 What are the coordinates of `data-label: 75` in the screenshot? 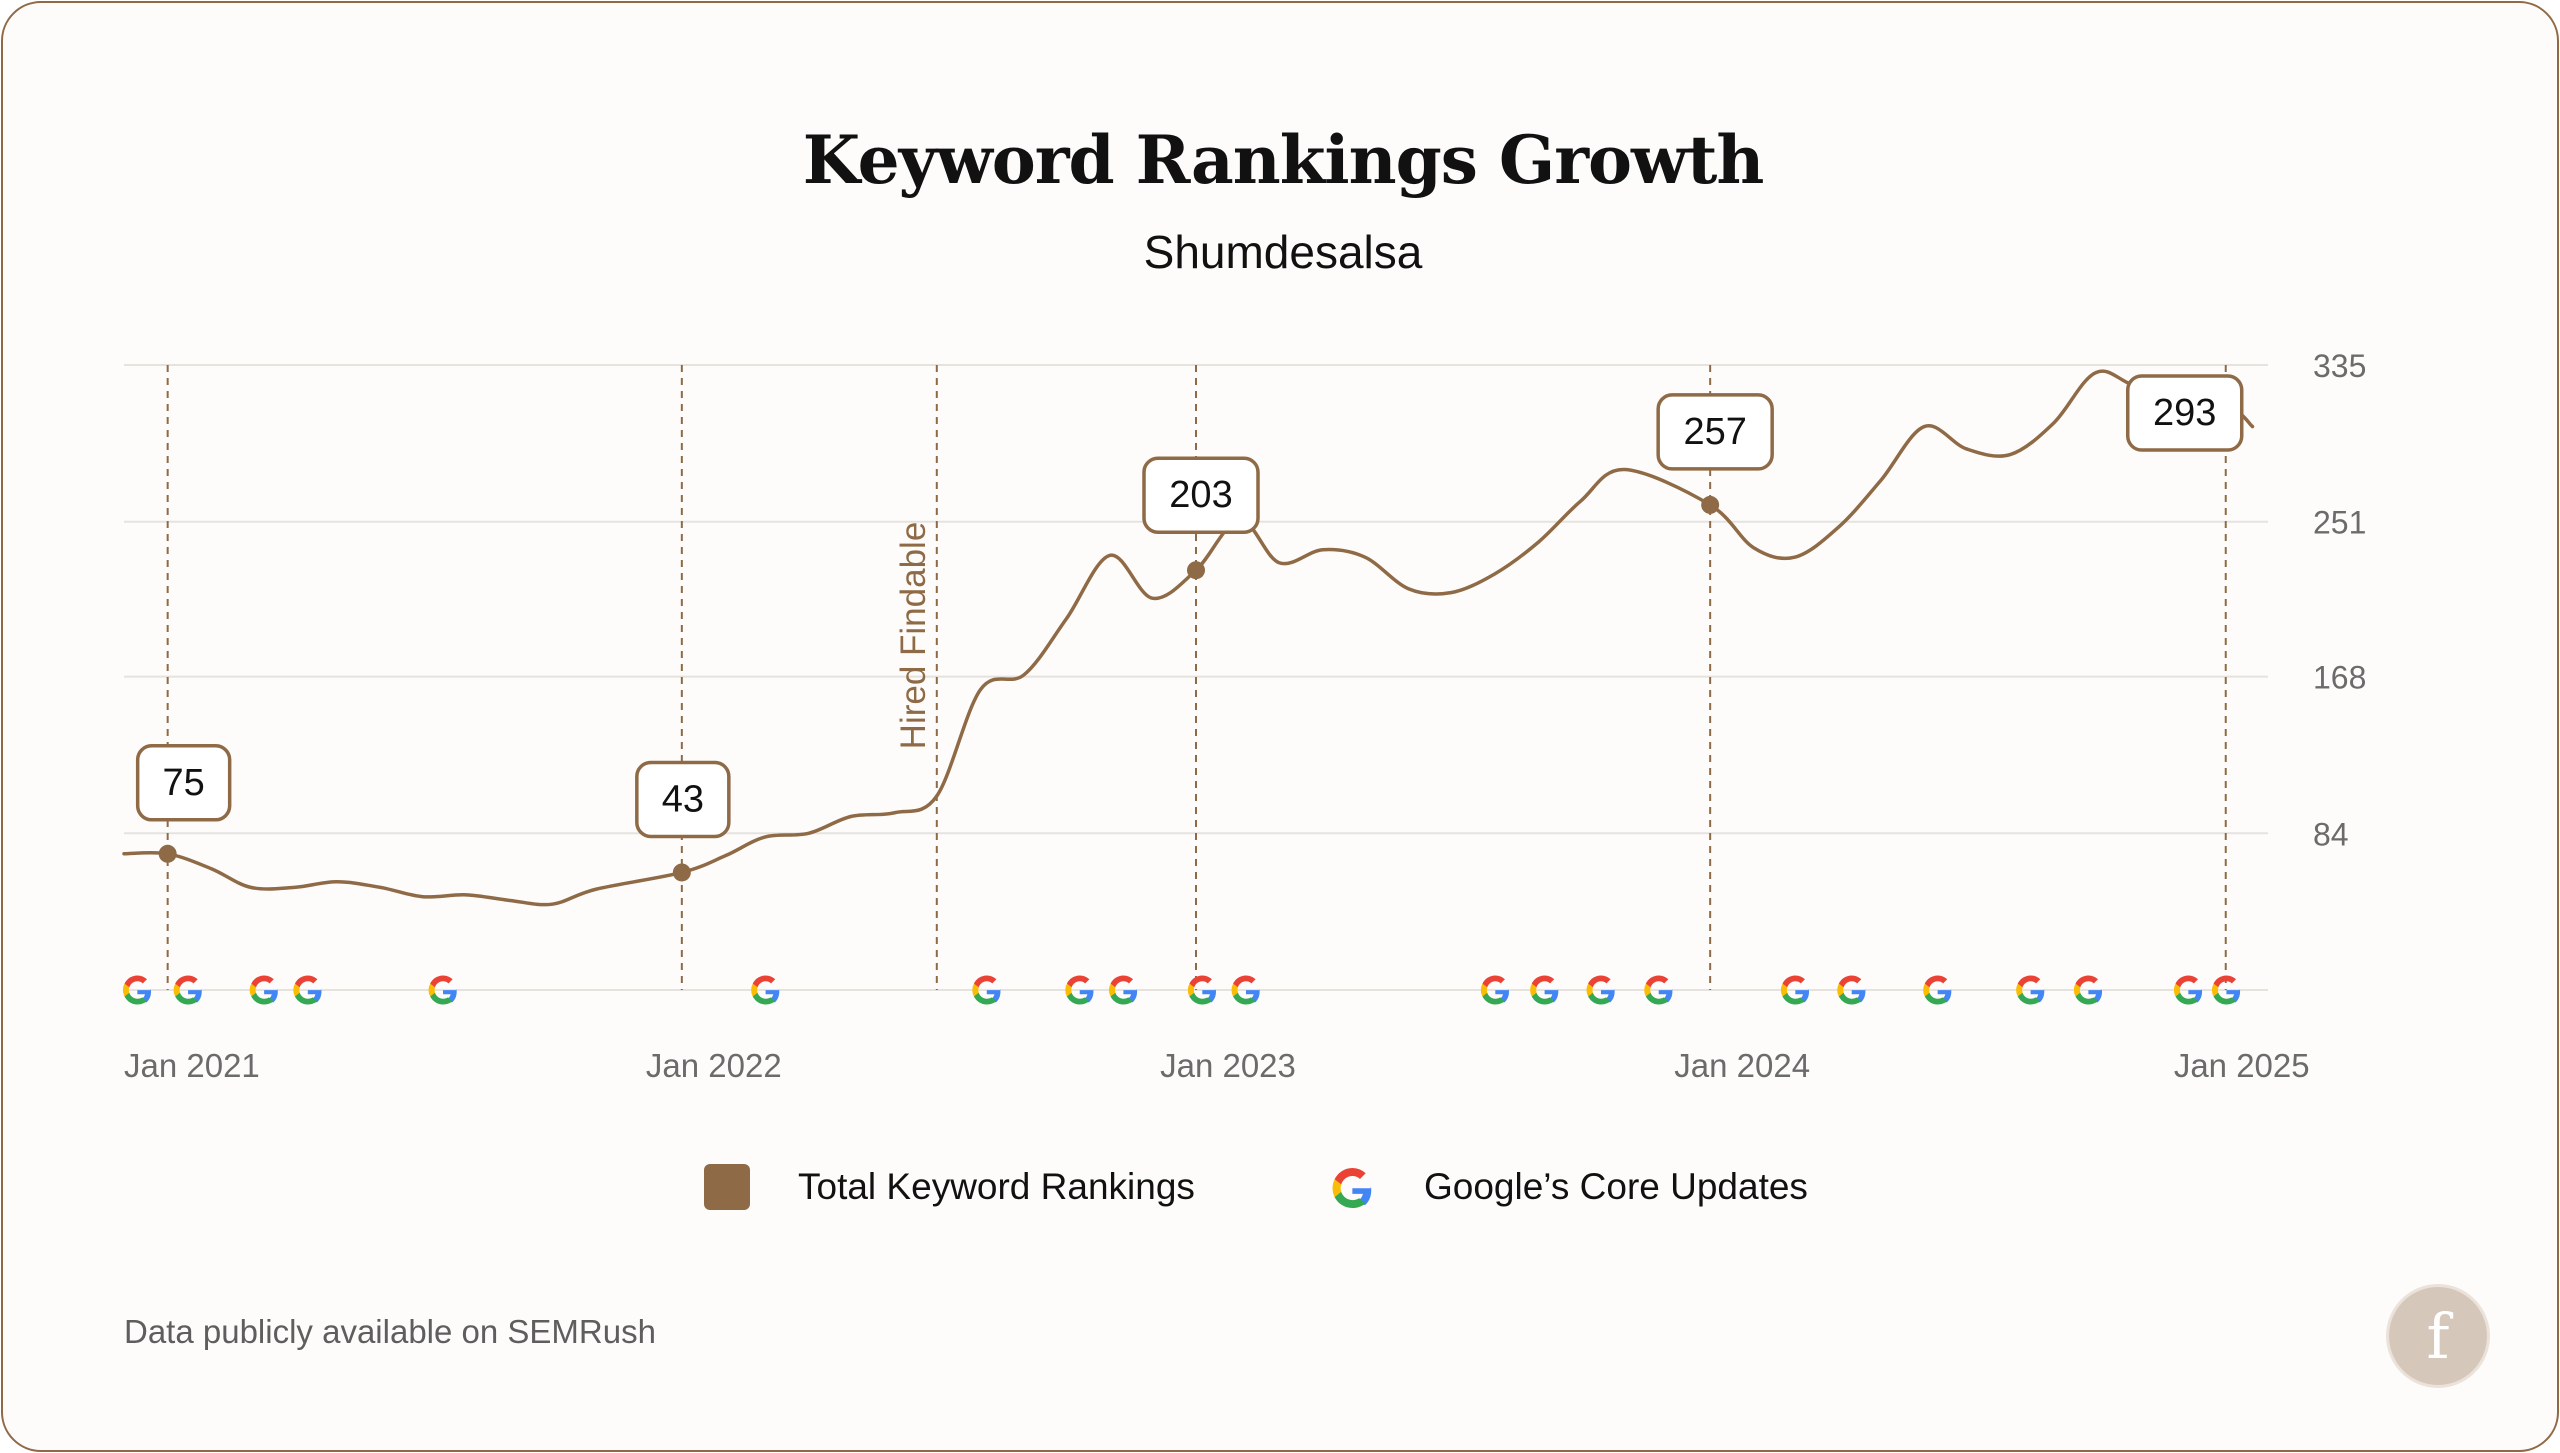 It's located at (184, 783).